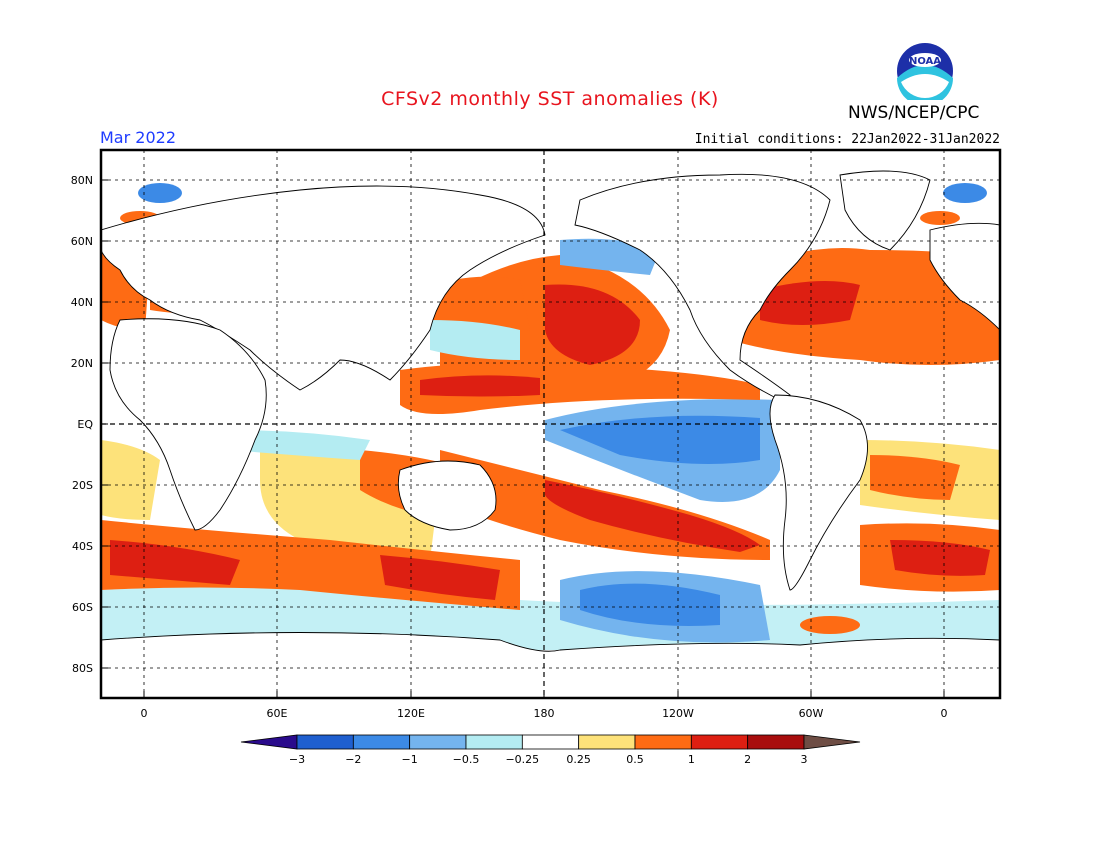 The height and width of the screenshot is (850, 1100). I want to click on lat-axis-labels: 80N 60N 40N 20N EQ 20S 40S 60S 80S, so click(82, 424).